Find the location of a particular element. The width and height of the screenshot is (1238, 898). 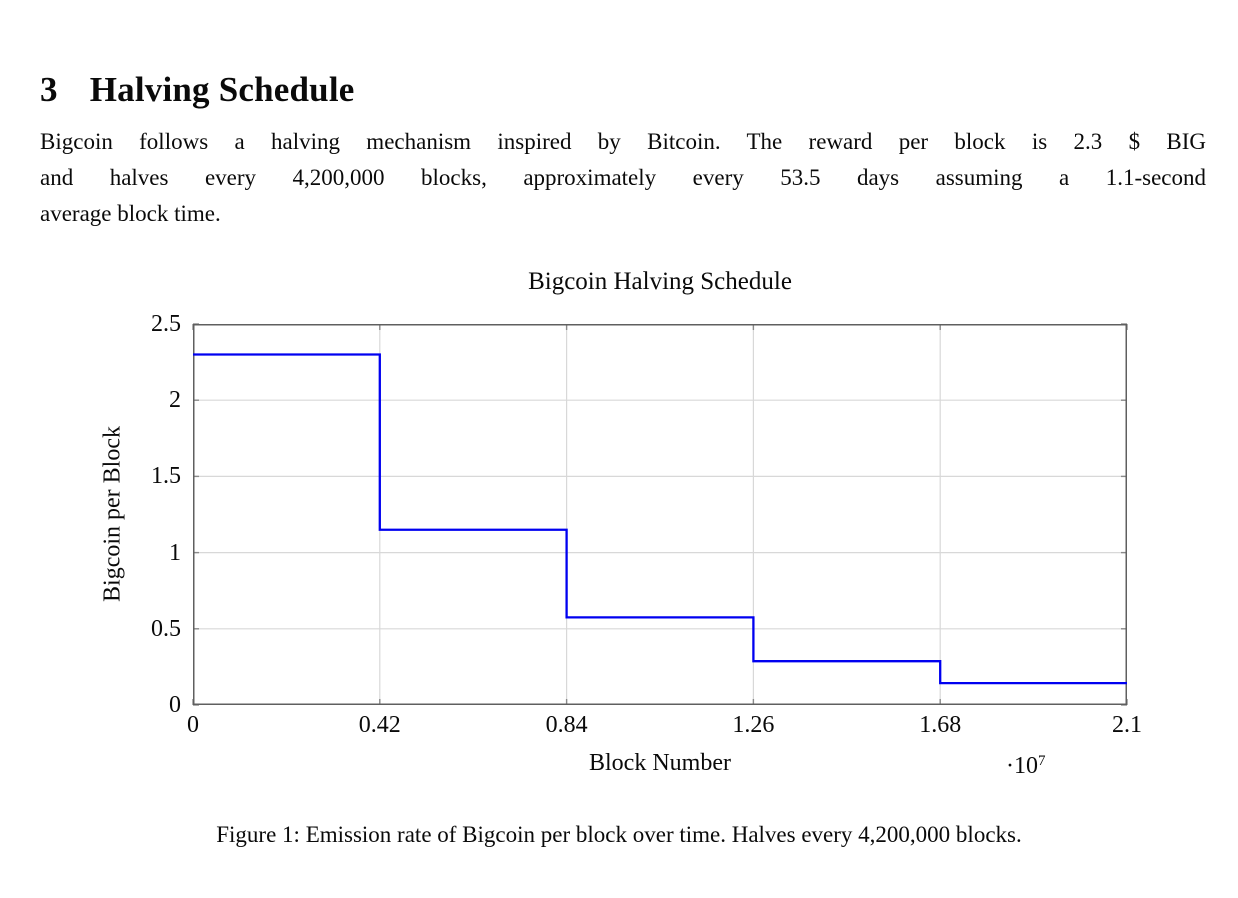

paragraph-line: average block time. is located at coordinates (130, 213).